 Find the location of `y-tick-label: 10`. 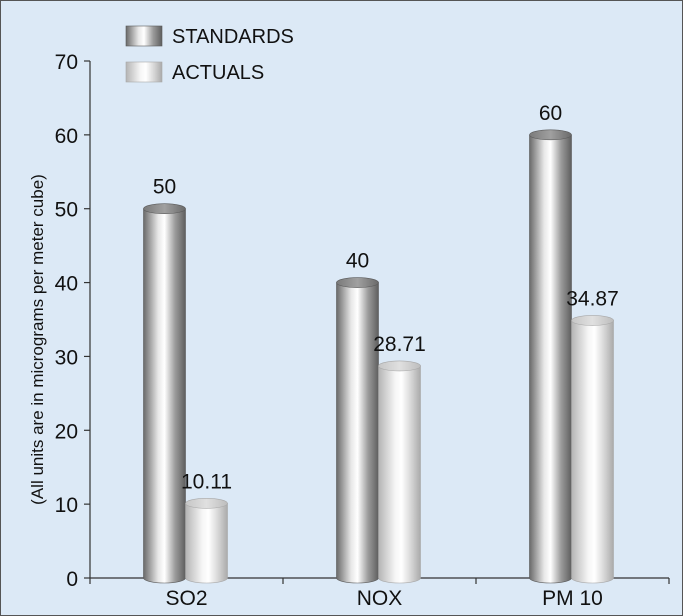

y-tick-label: 10 is located at coordinates (66, 505).